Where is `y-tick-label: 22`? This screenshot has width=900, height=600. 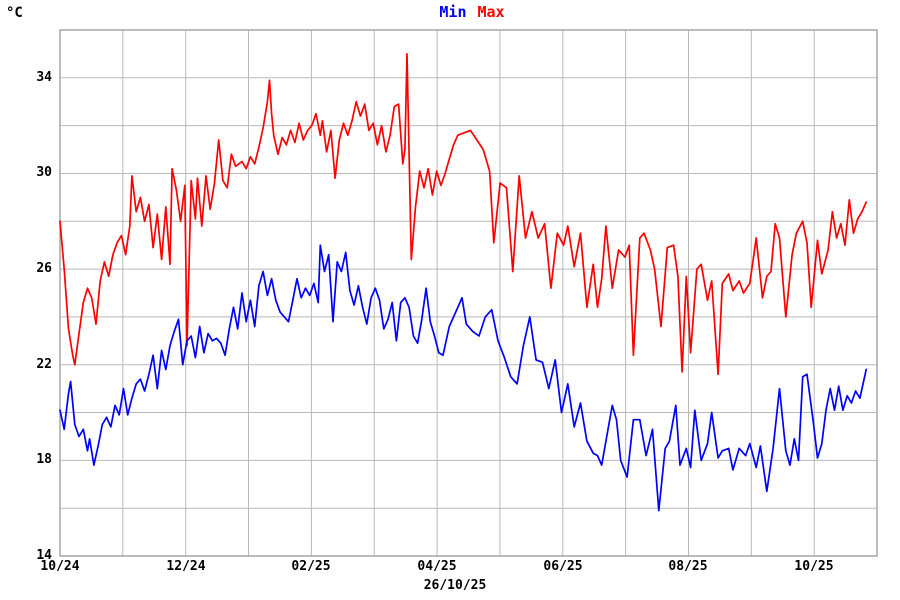 y-tick-label: 22 is located at coordinates (44, 364).